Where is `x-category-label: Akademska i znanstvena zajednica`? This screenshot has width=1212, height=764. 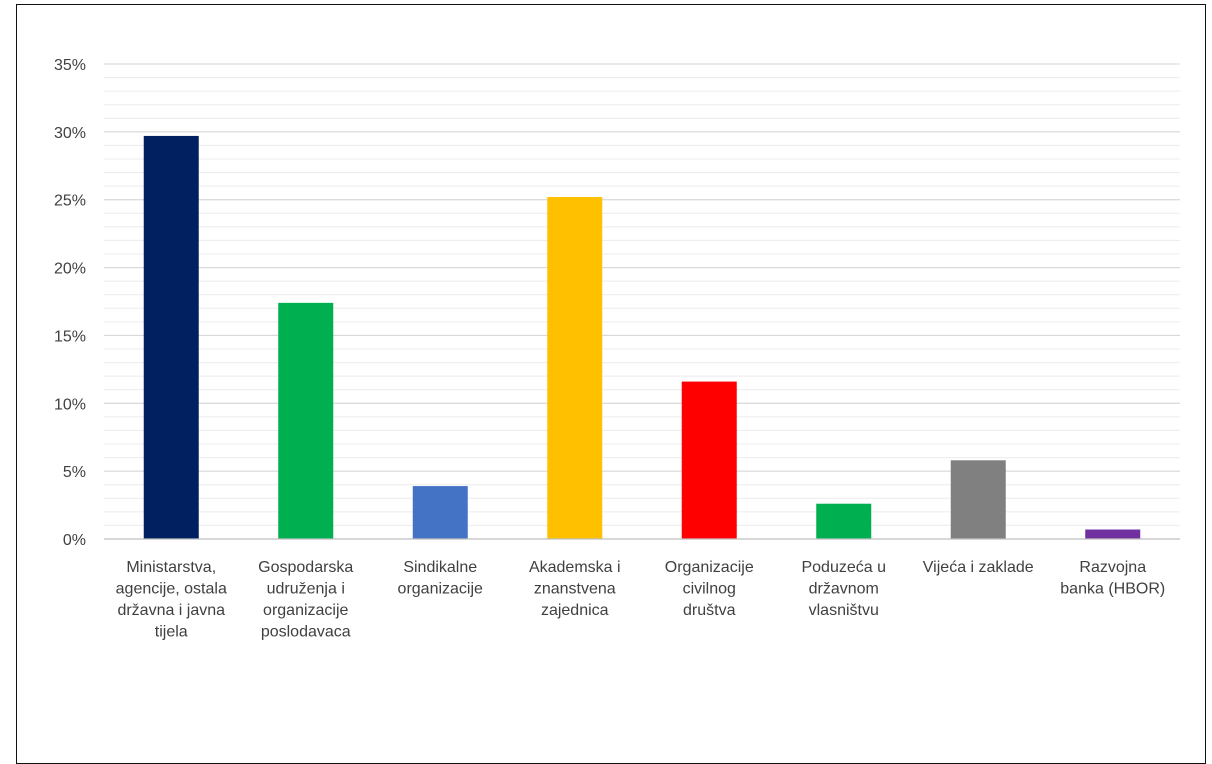 x-category-label: Akademska i znanstvena zajednica is located at coordinates (575, 589).